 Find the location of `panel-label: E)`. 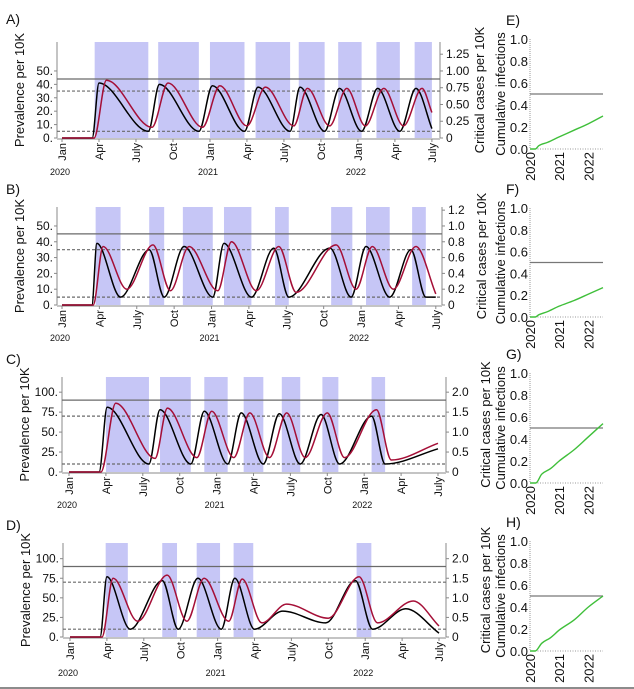

panel-label: E) is located at coordinates (513, 20).